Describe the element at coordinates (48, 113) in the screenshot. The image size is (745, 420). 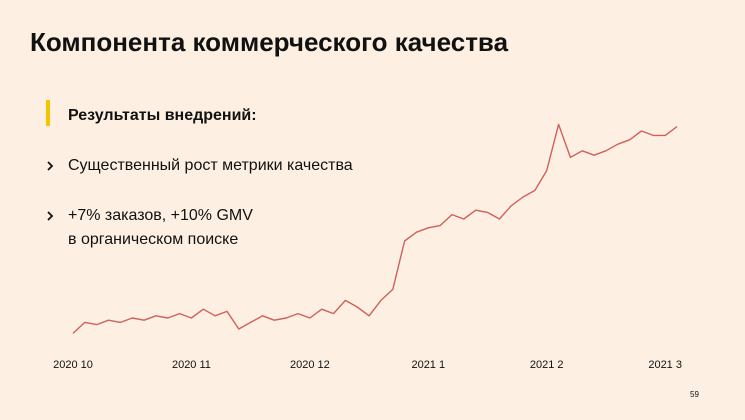
I see `accent-bar` at that location.